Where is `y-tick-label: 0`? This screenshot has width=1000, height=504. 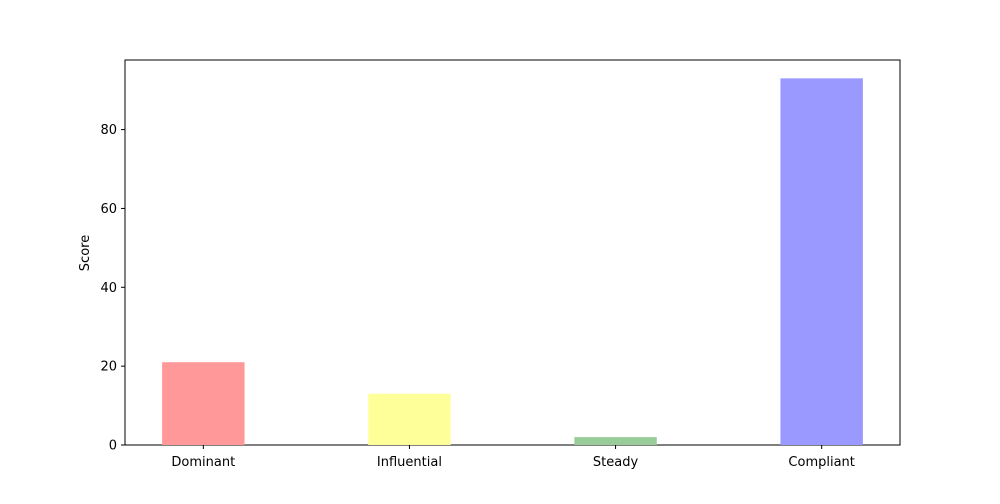 y-tick-label: 0 is located at coordinates (113, 446).